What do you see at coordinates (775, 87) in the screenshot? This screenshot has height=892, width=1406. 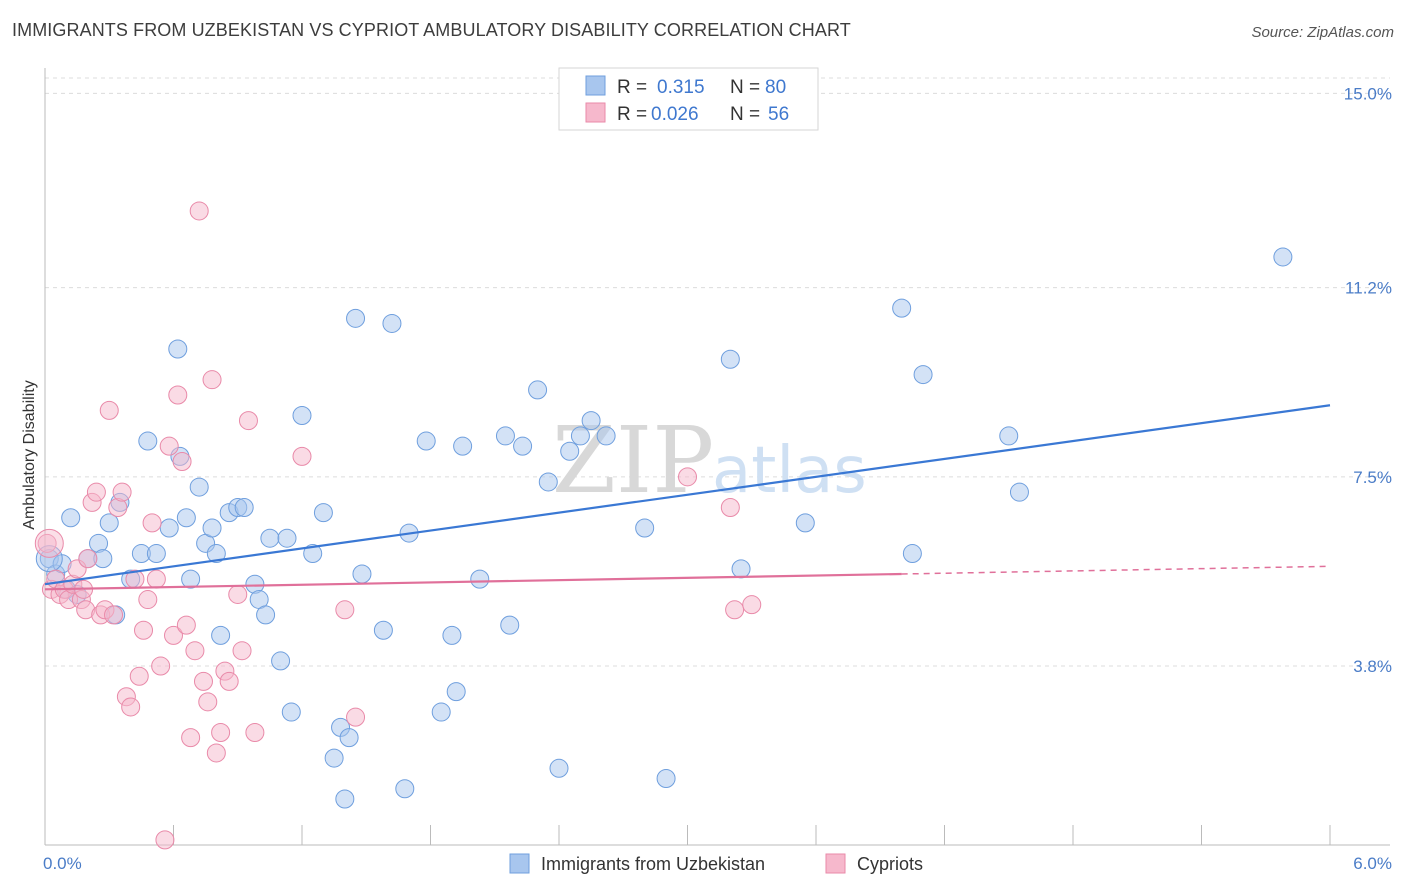 I see `legend-n-value-blue: 80` at bounding box center [775, 87].